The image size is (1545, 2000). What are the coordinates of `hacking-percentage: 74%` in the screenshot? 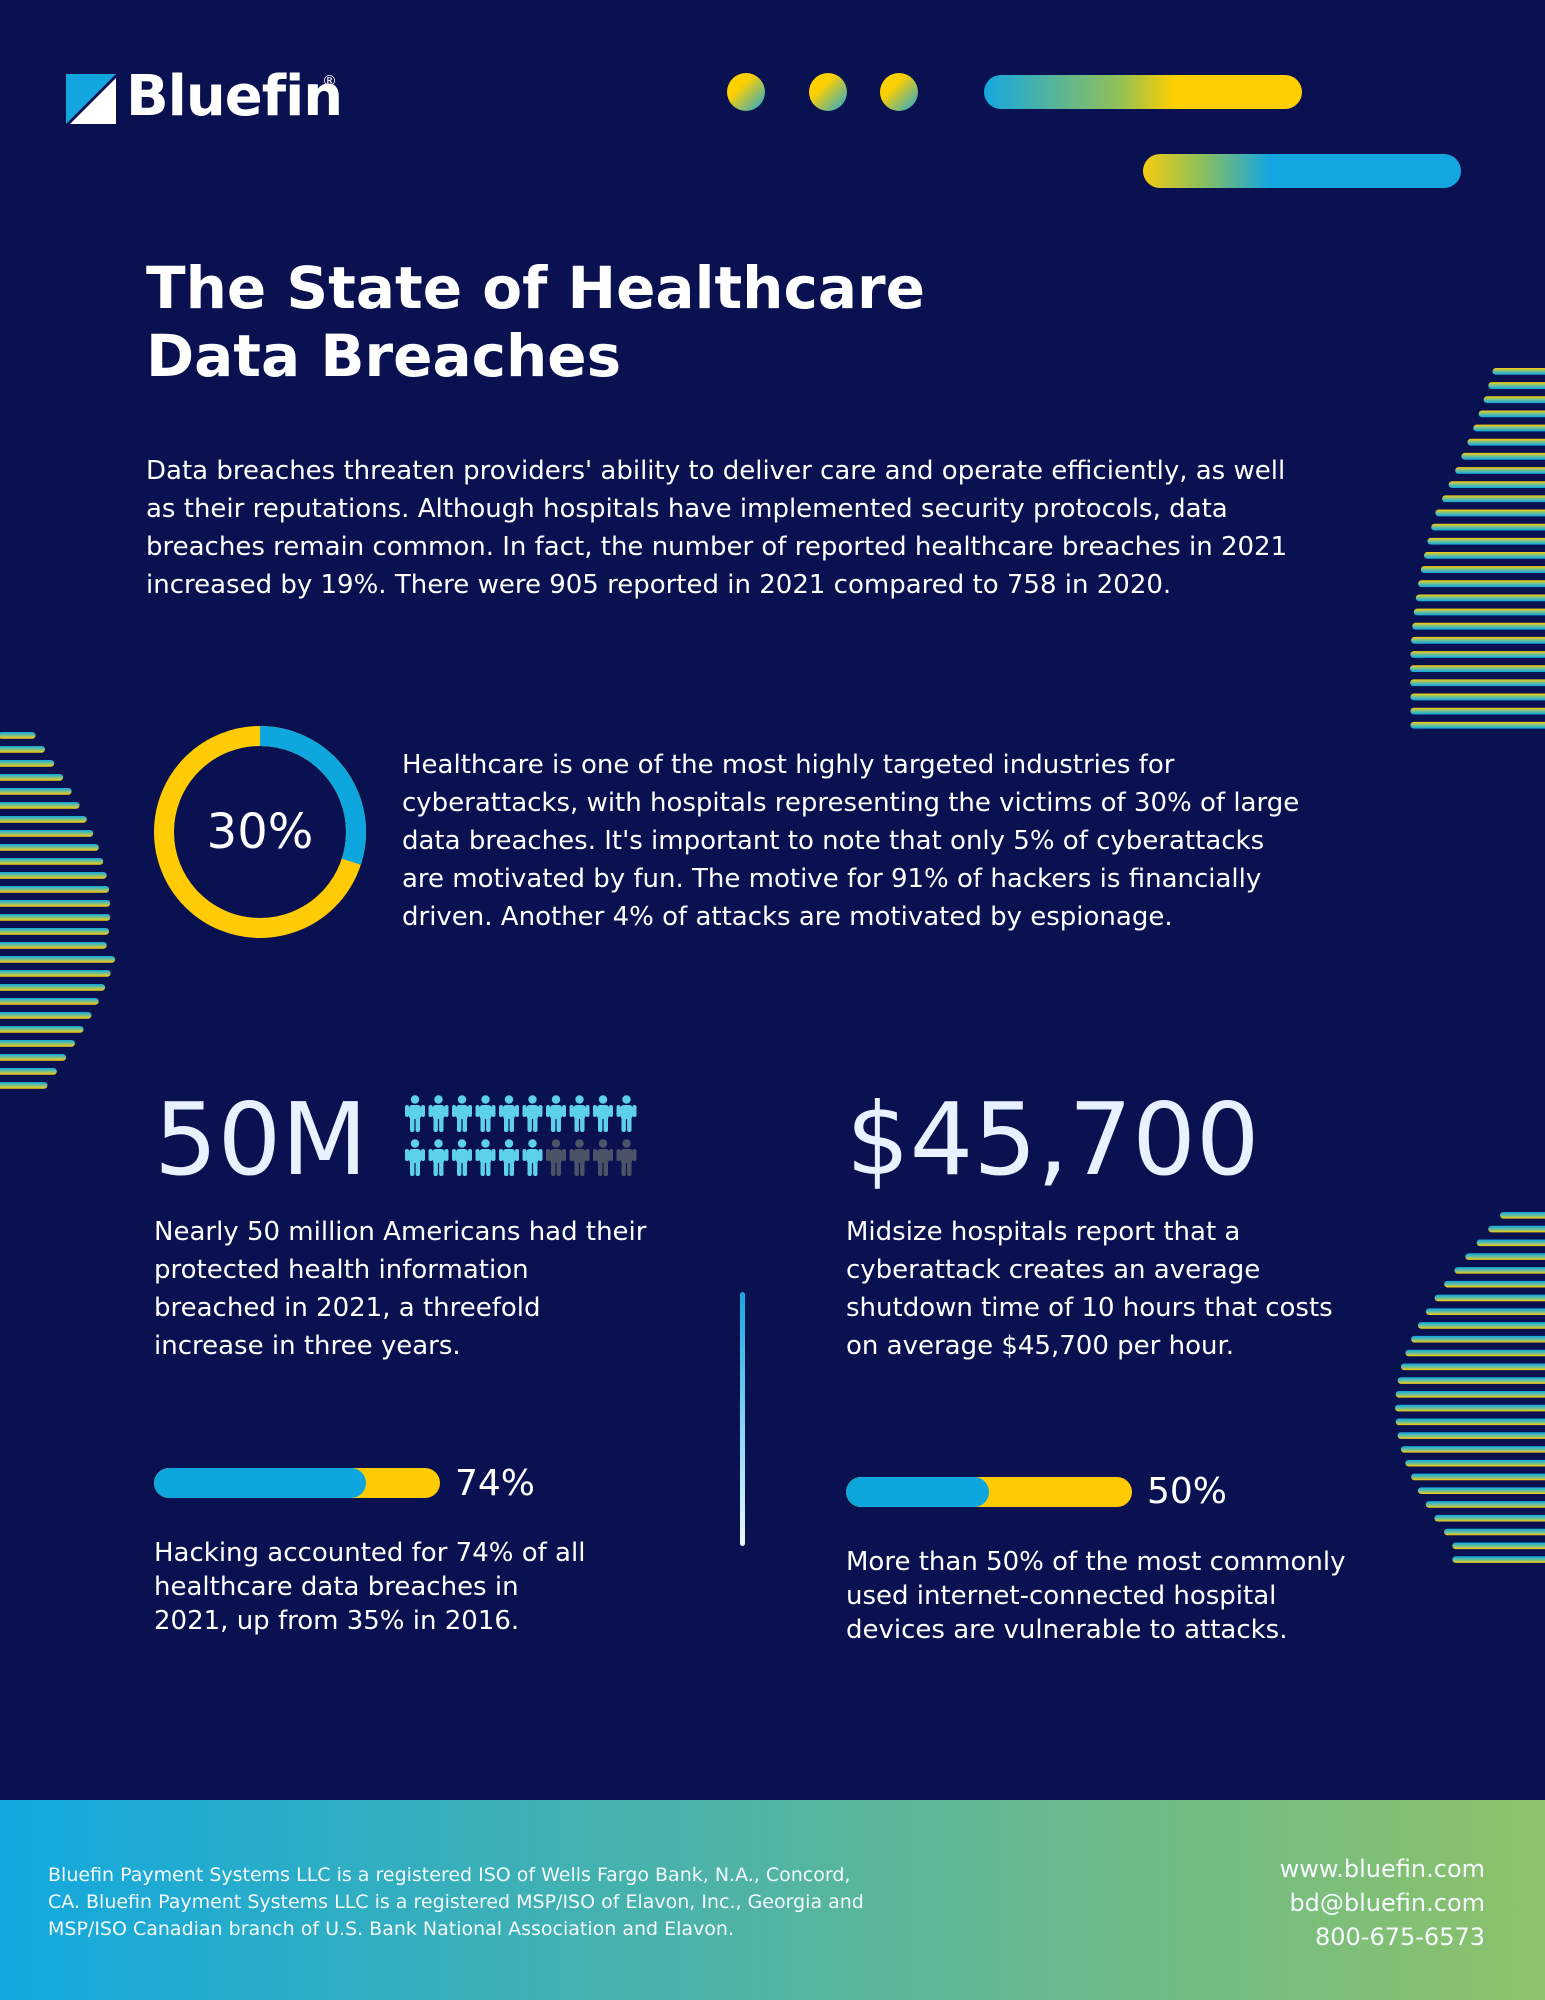 It's located at (495, 1483).